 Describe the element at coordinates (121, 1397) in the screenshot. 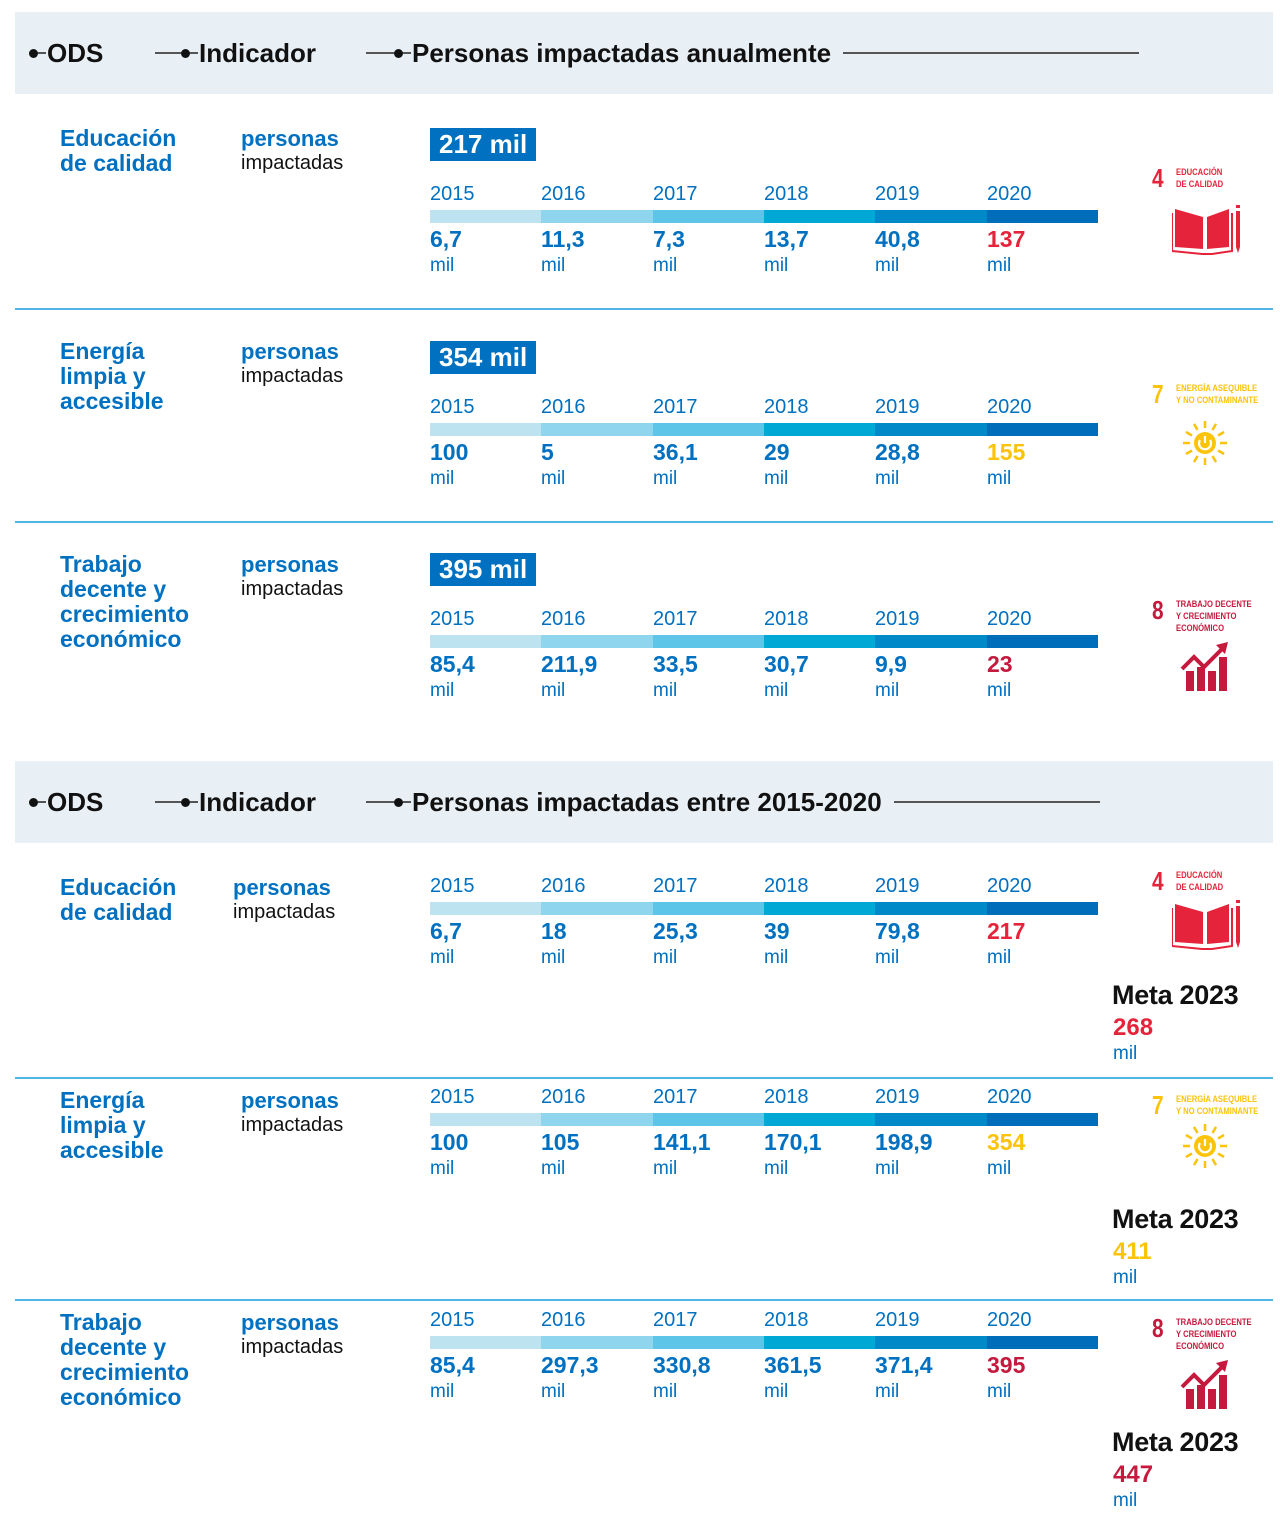

I see `ods-name-line: económico` at that location.